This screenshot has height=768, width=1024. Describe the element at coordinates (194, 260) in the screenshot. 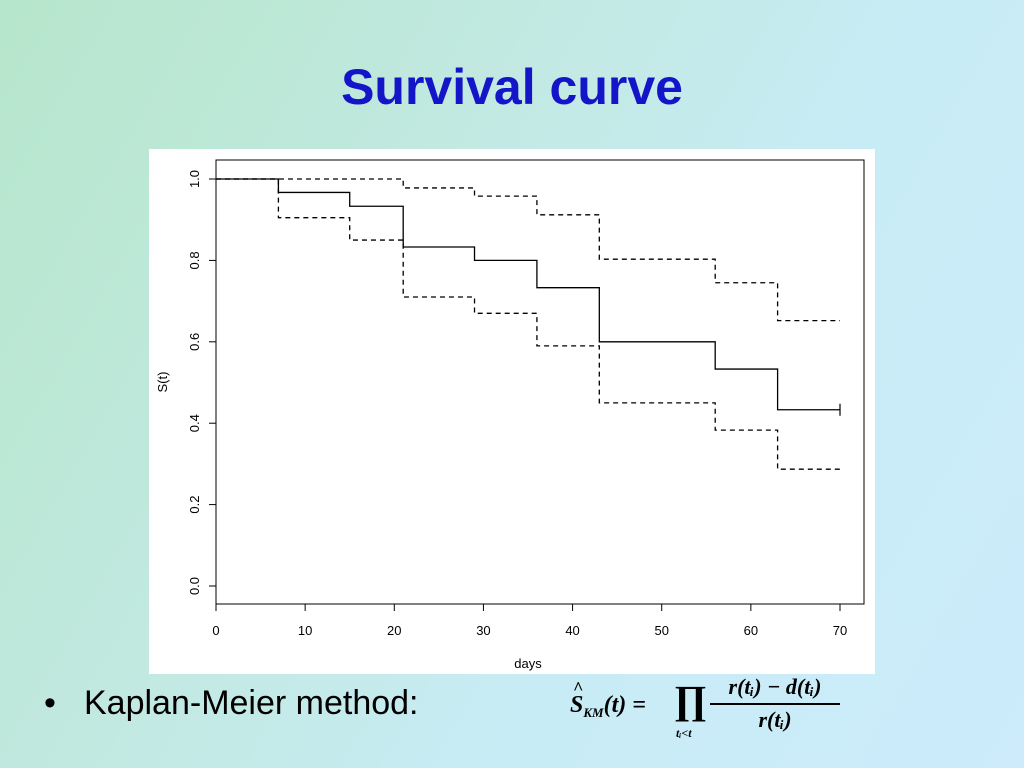

I see `y-tick-label-4: 0.8` at that location.